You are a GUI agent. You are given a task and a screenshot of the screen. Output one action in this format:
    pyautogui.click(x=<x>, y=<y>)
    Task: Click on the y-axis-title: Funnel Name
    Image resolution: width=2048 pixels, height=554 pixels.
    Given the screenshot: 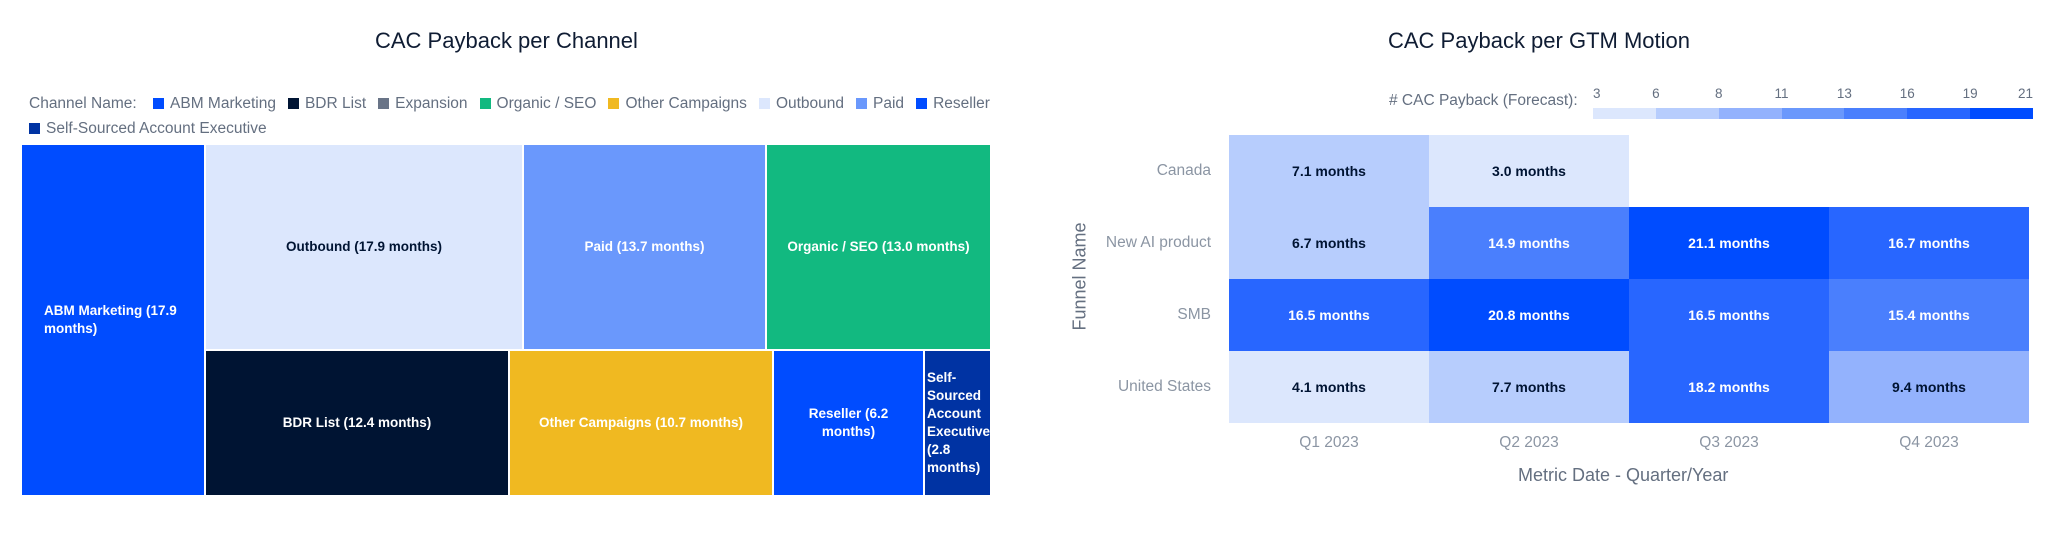 What is the action you would take?
    pyautogui.click(x=1079, y=276)
    